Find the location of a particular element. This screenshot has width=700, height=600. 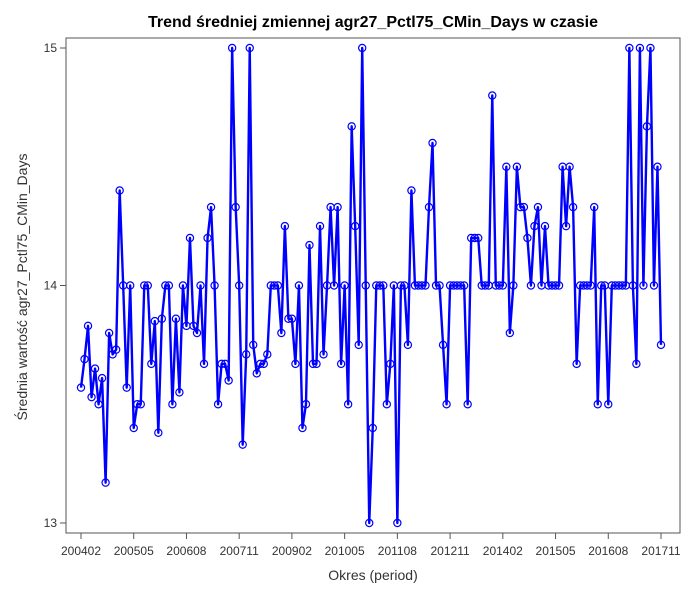

y-tick-label: 13 is located at coordinates (51, 523).